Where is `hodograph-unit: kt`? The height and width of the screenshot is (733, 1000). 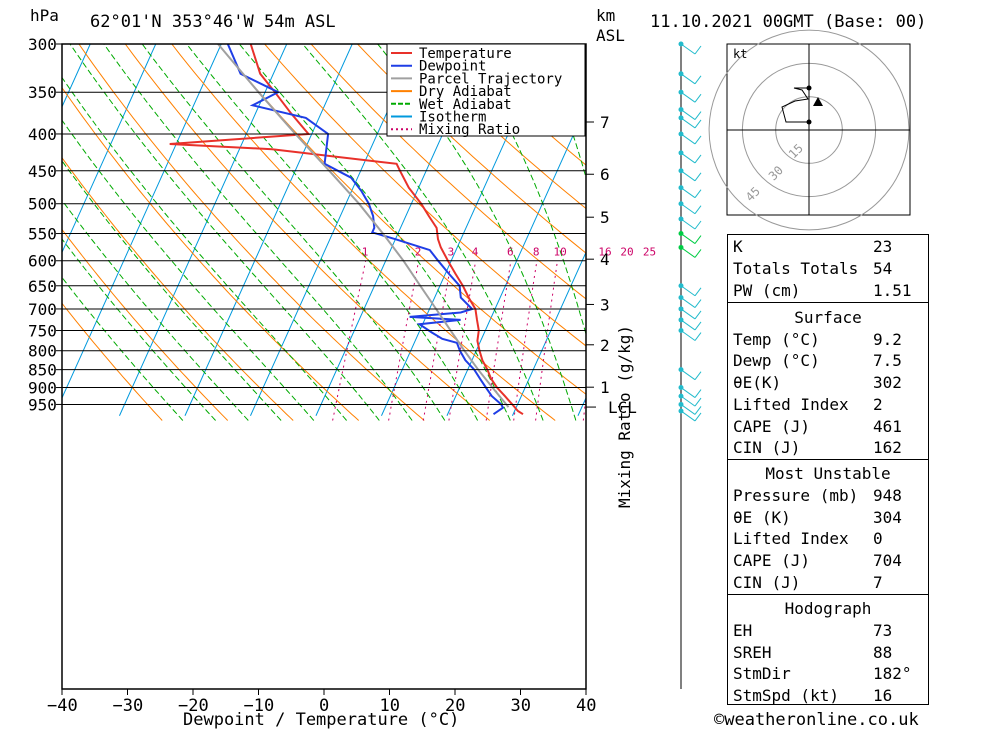 hodograph-unit: kt is located at coordinates (740, 54).